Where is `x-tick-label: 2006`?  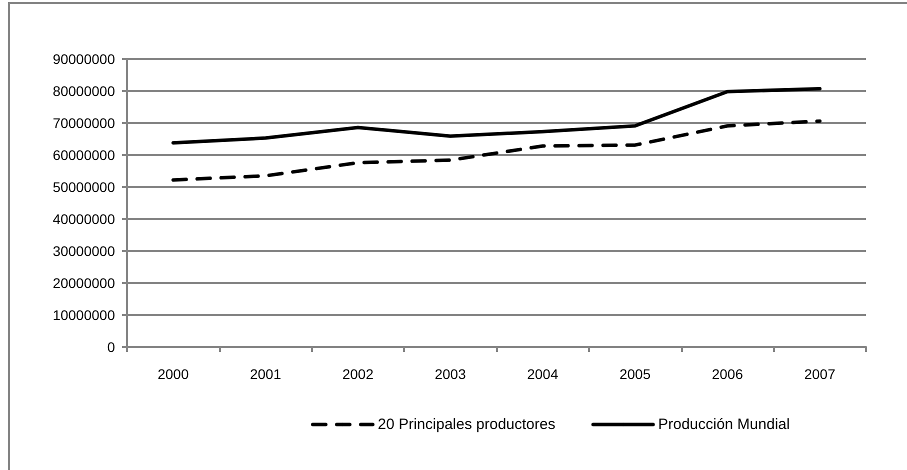
x-tick-label: 2006 is located at coordinates (728, 374).